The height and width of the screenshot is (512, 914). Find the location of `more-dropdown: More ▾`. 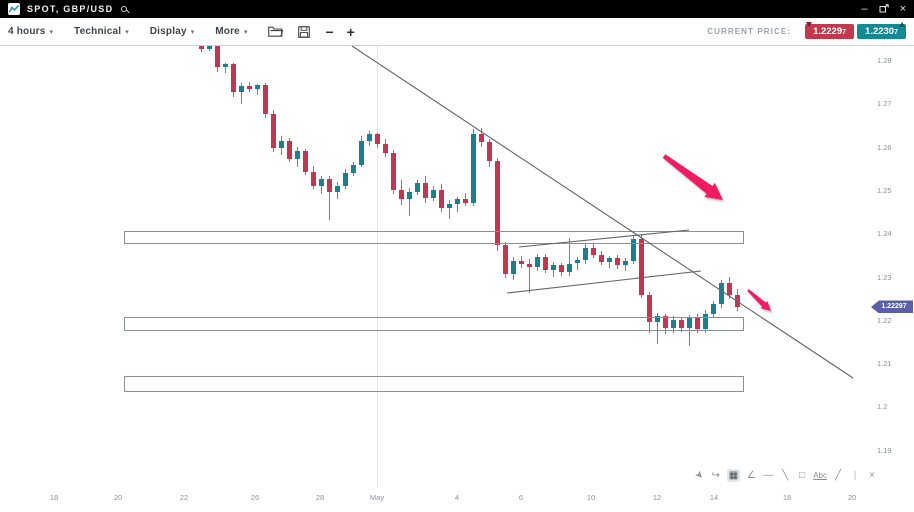

more-dropdown: More ▾ is located at coordinates (231, 31).